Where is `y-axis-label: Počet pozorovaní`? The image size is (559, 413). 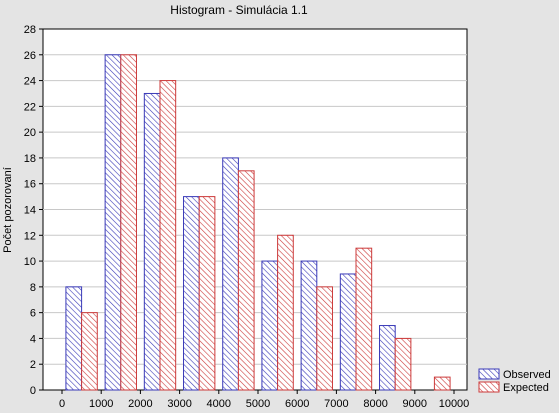
y-axis-label: Počet pozorovaní is located at coordinates (8, 210).